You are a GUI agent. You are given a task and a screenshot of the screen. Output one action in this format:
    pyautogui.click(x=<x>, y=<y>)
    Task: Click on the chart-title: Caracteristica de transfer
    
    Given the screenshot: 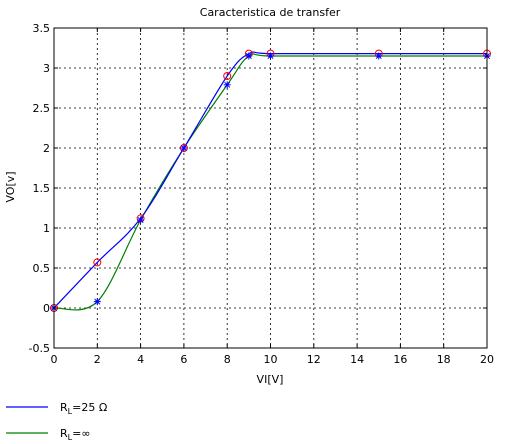 What is the action you would take?
    pyautogui.click(x=270, y=12)
    